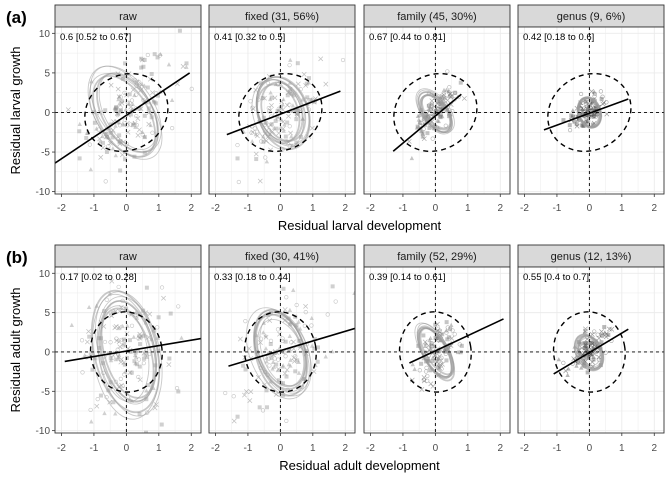 Image resolution: width=672 pixels, height=480 pixels. What do you see at coordinates (15, 111) in the screenshot?
I see `y-axis-title: Residual larval growth` at bounding box center [15, 111].